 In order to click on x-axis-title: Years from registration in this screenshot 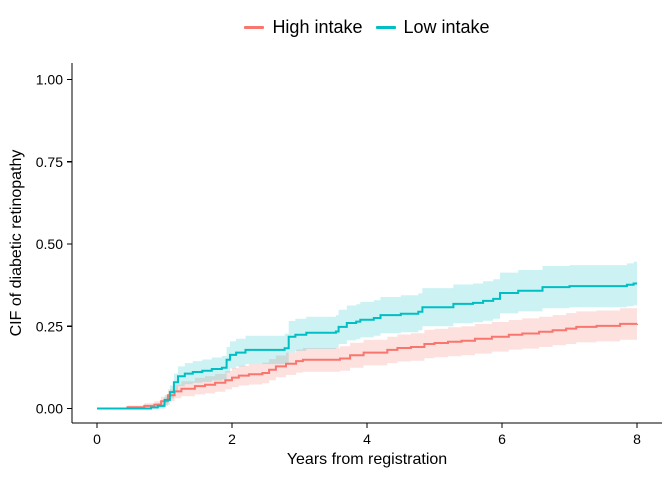, I will do `click(367, 459)`.